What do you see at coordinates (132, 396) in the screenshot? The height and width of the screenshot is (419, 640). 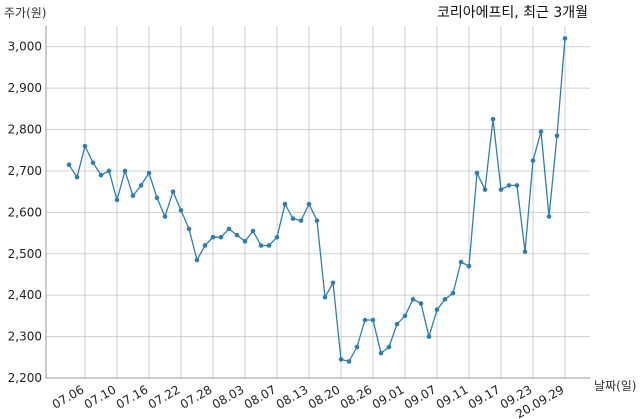 I see `x-tick-label: 07.16` at bounding box center [132, 396].